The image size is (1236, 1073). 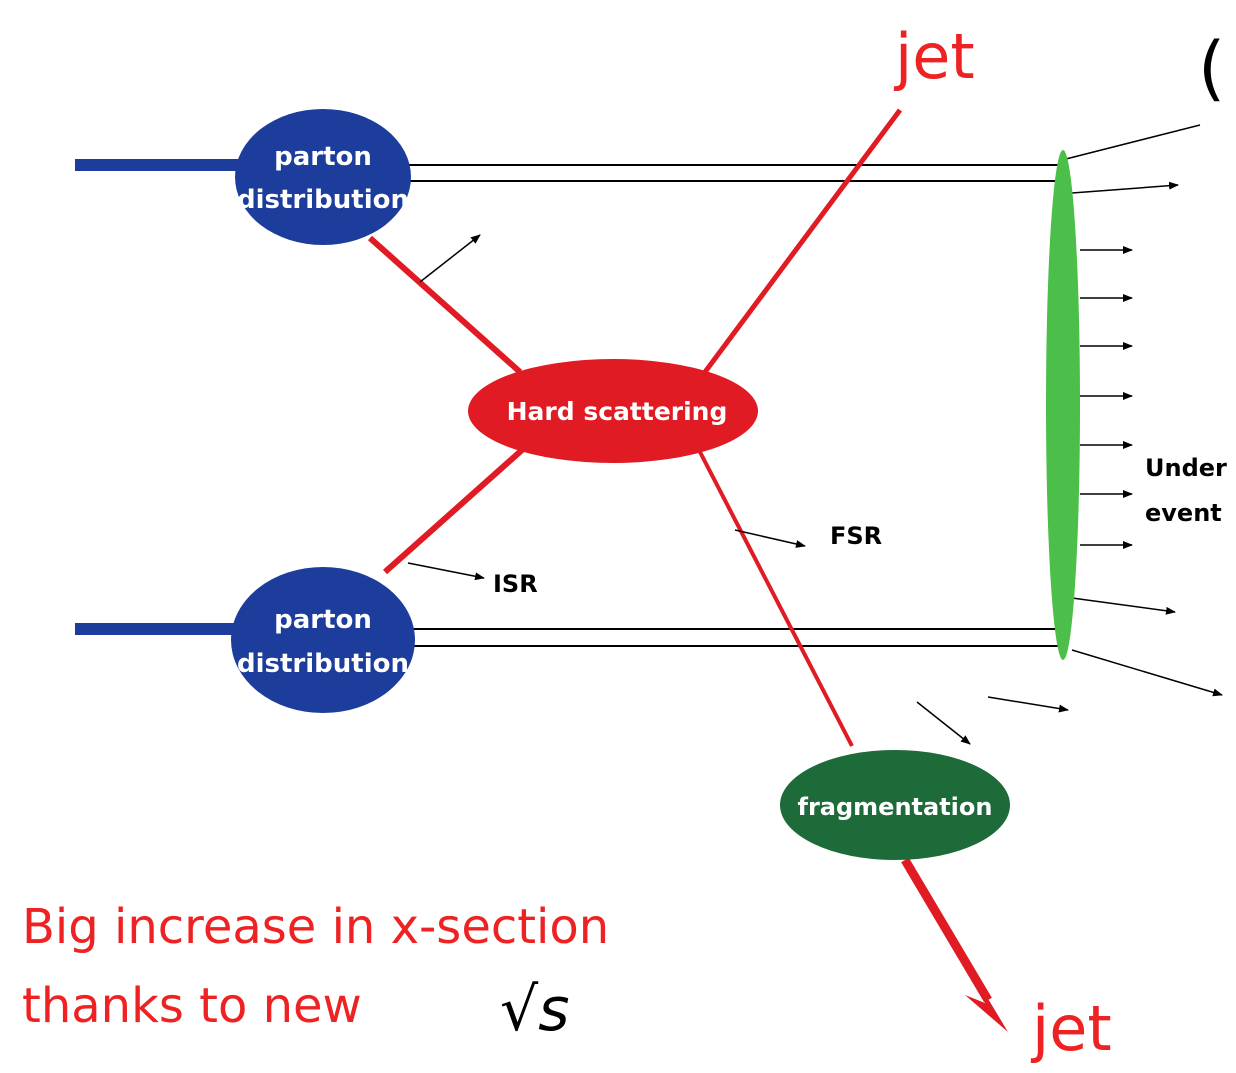 I want to click on parton-top-label-1: parton, so click(x=323, y=157).